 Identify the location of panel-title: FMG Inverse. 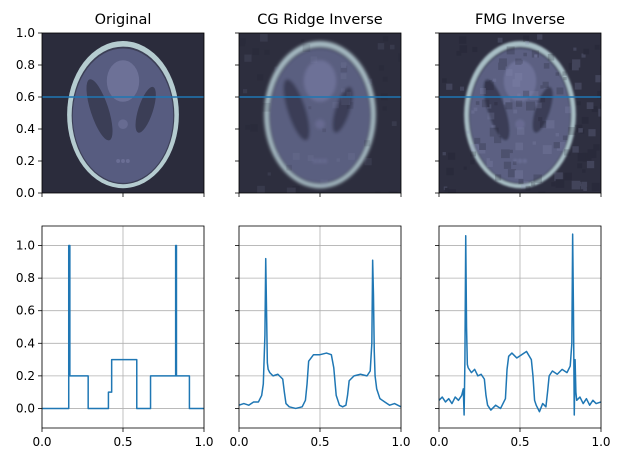
(520, 20).